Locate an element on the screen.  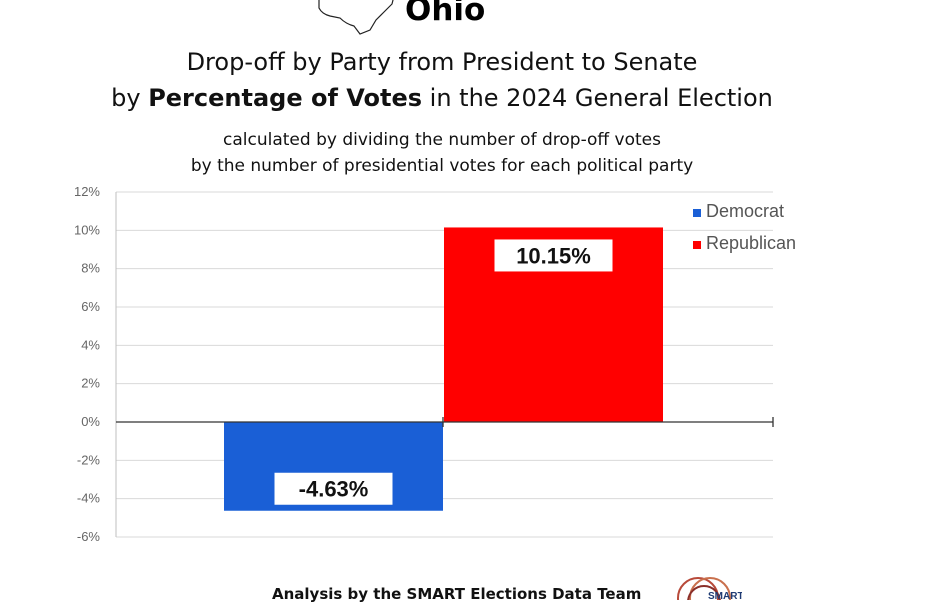
logo-text: SMART is located at coordinates (725, 595).